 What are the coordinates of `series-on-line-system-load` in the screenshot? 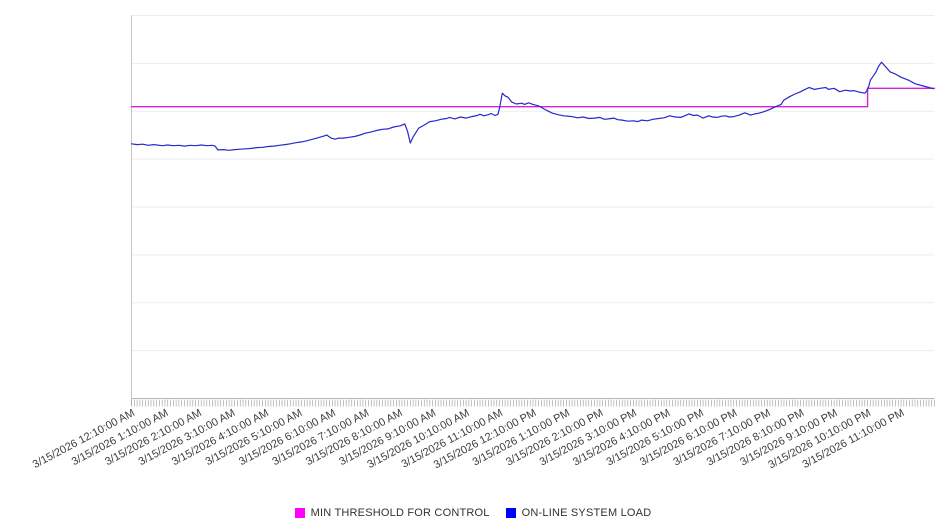 It's located at (532, 106).